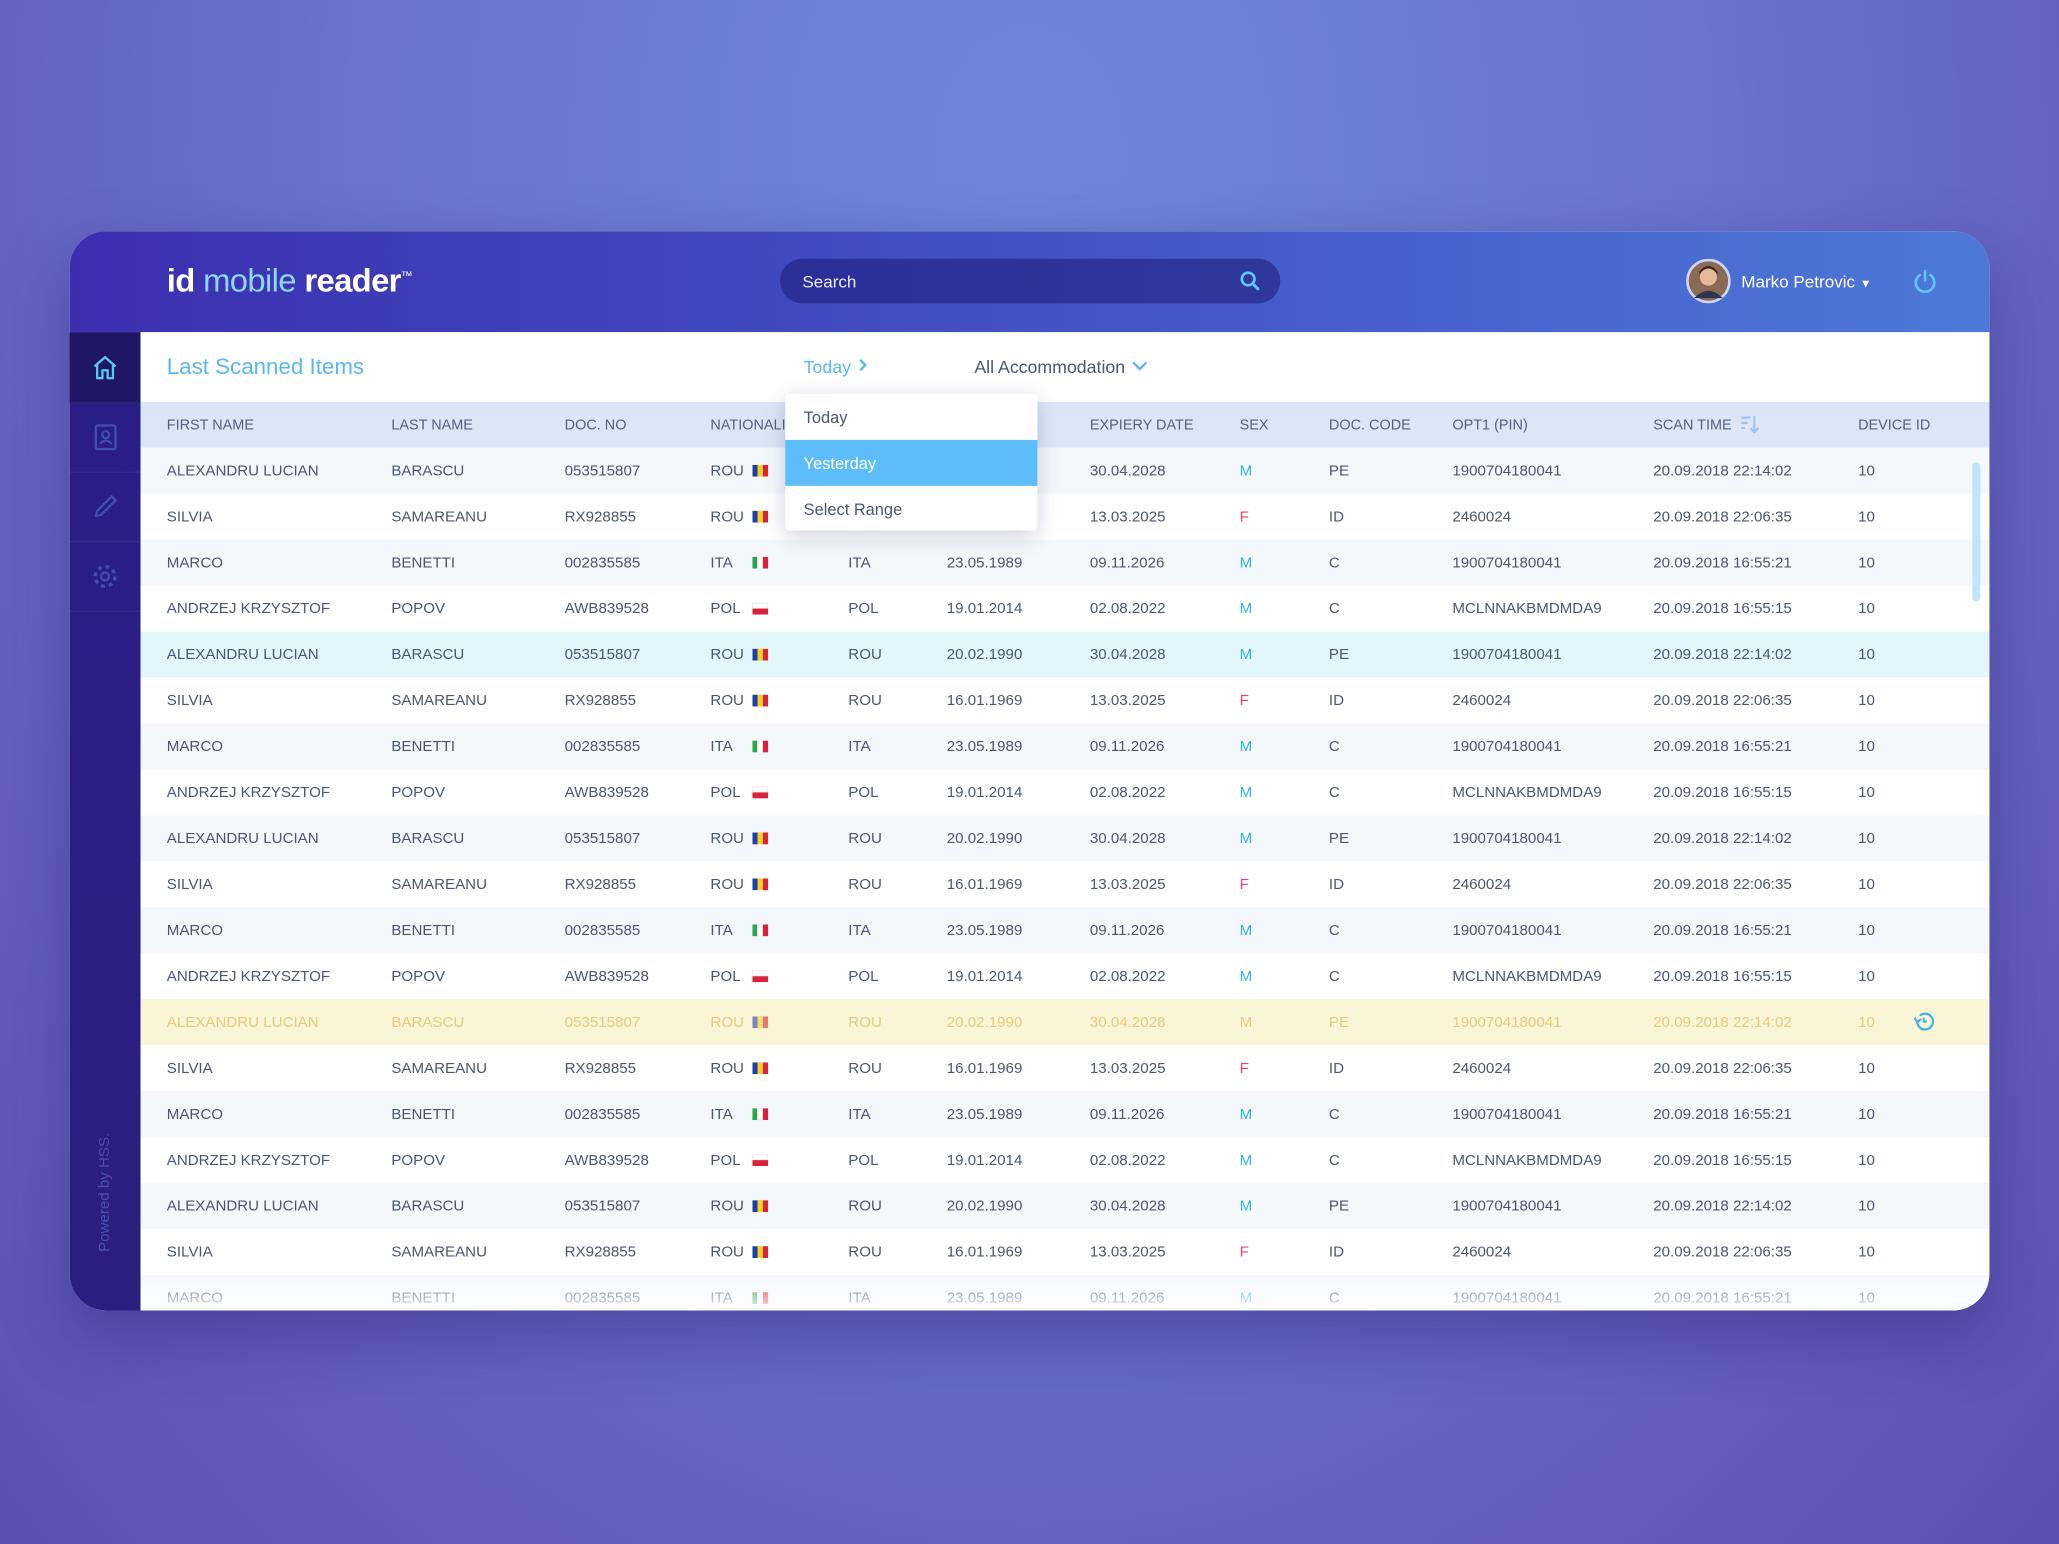  I want to click on scrollbar, so click(1976, 532).